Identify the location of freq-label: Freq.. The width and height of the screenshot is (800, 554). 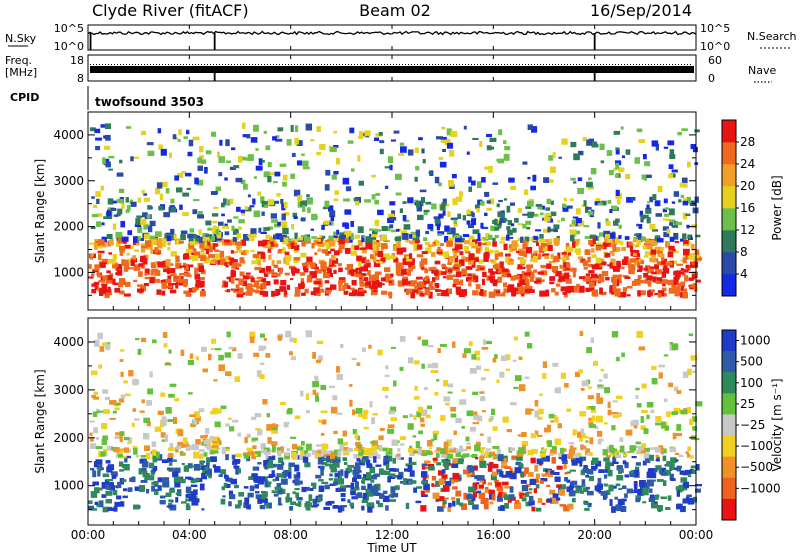
(18, 60).